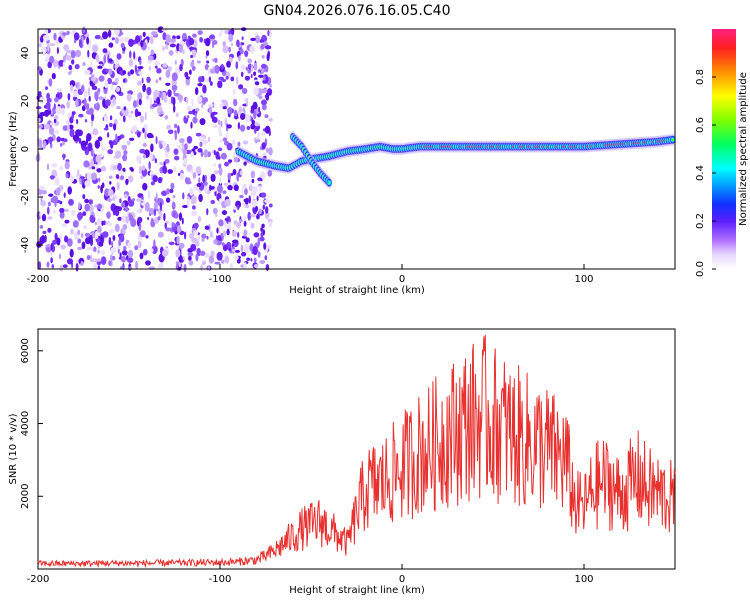 This screenshot has width=750, height=600. Describe the element at coordinates (402, 579) in the screenshot. I see `snr-xtick-label: 0` at that location.